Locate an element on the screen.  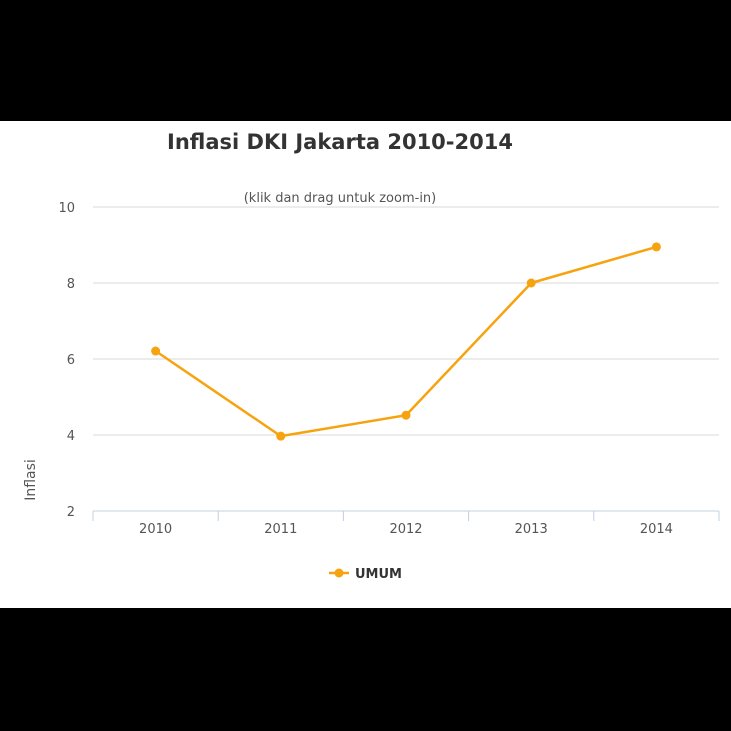
y-tick-label: 2 is located at coordinates (71, 512).